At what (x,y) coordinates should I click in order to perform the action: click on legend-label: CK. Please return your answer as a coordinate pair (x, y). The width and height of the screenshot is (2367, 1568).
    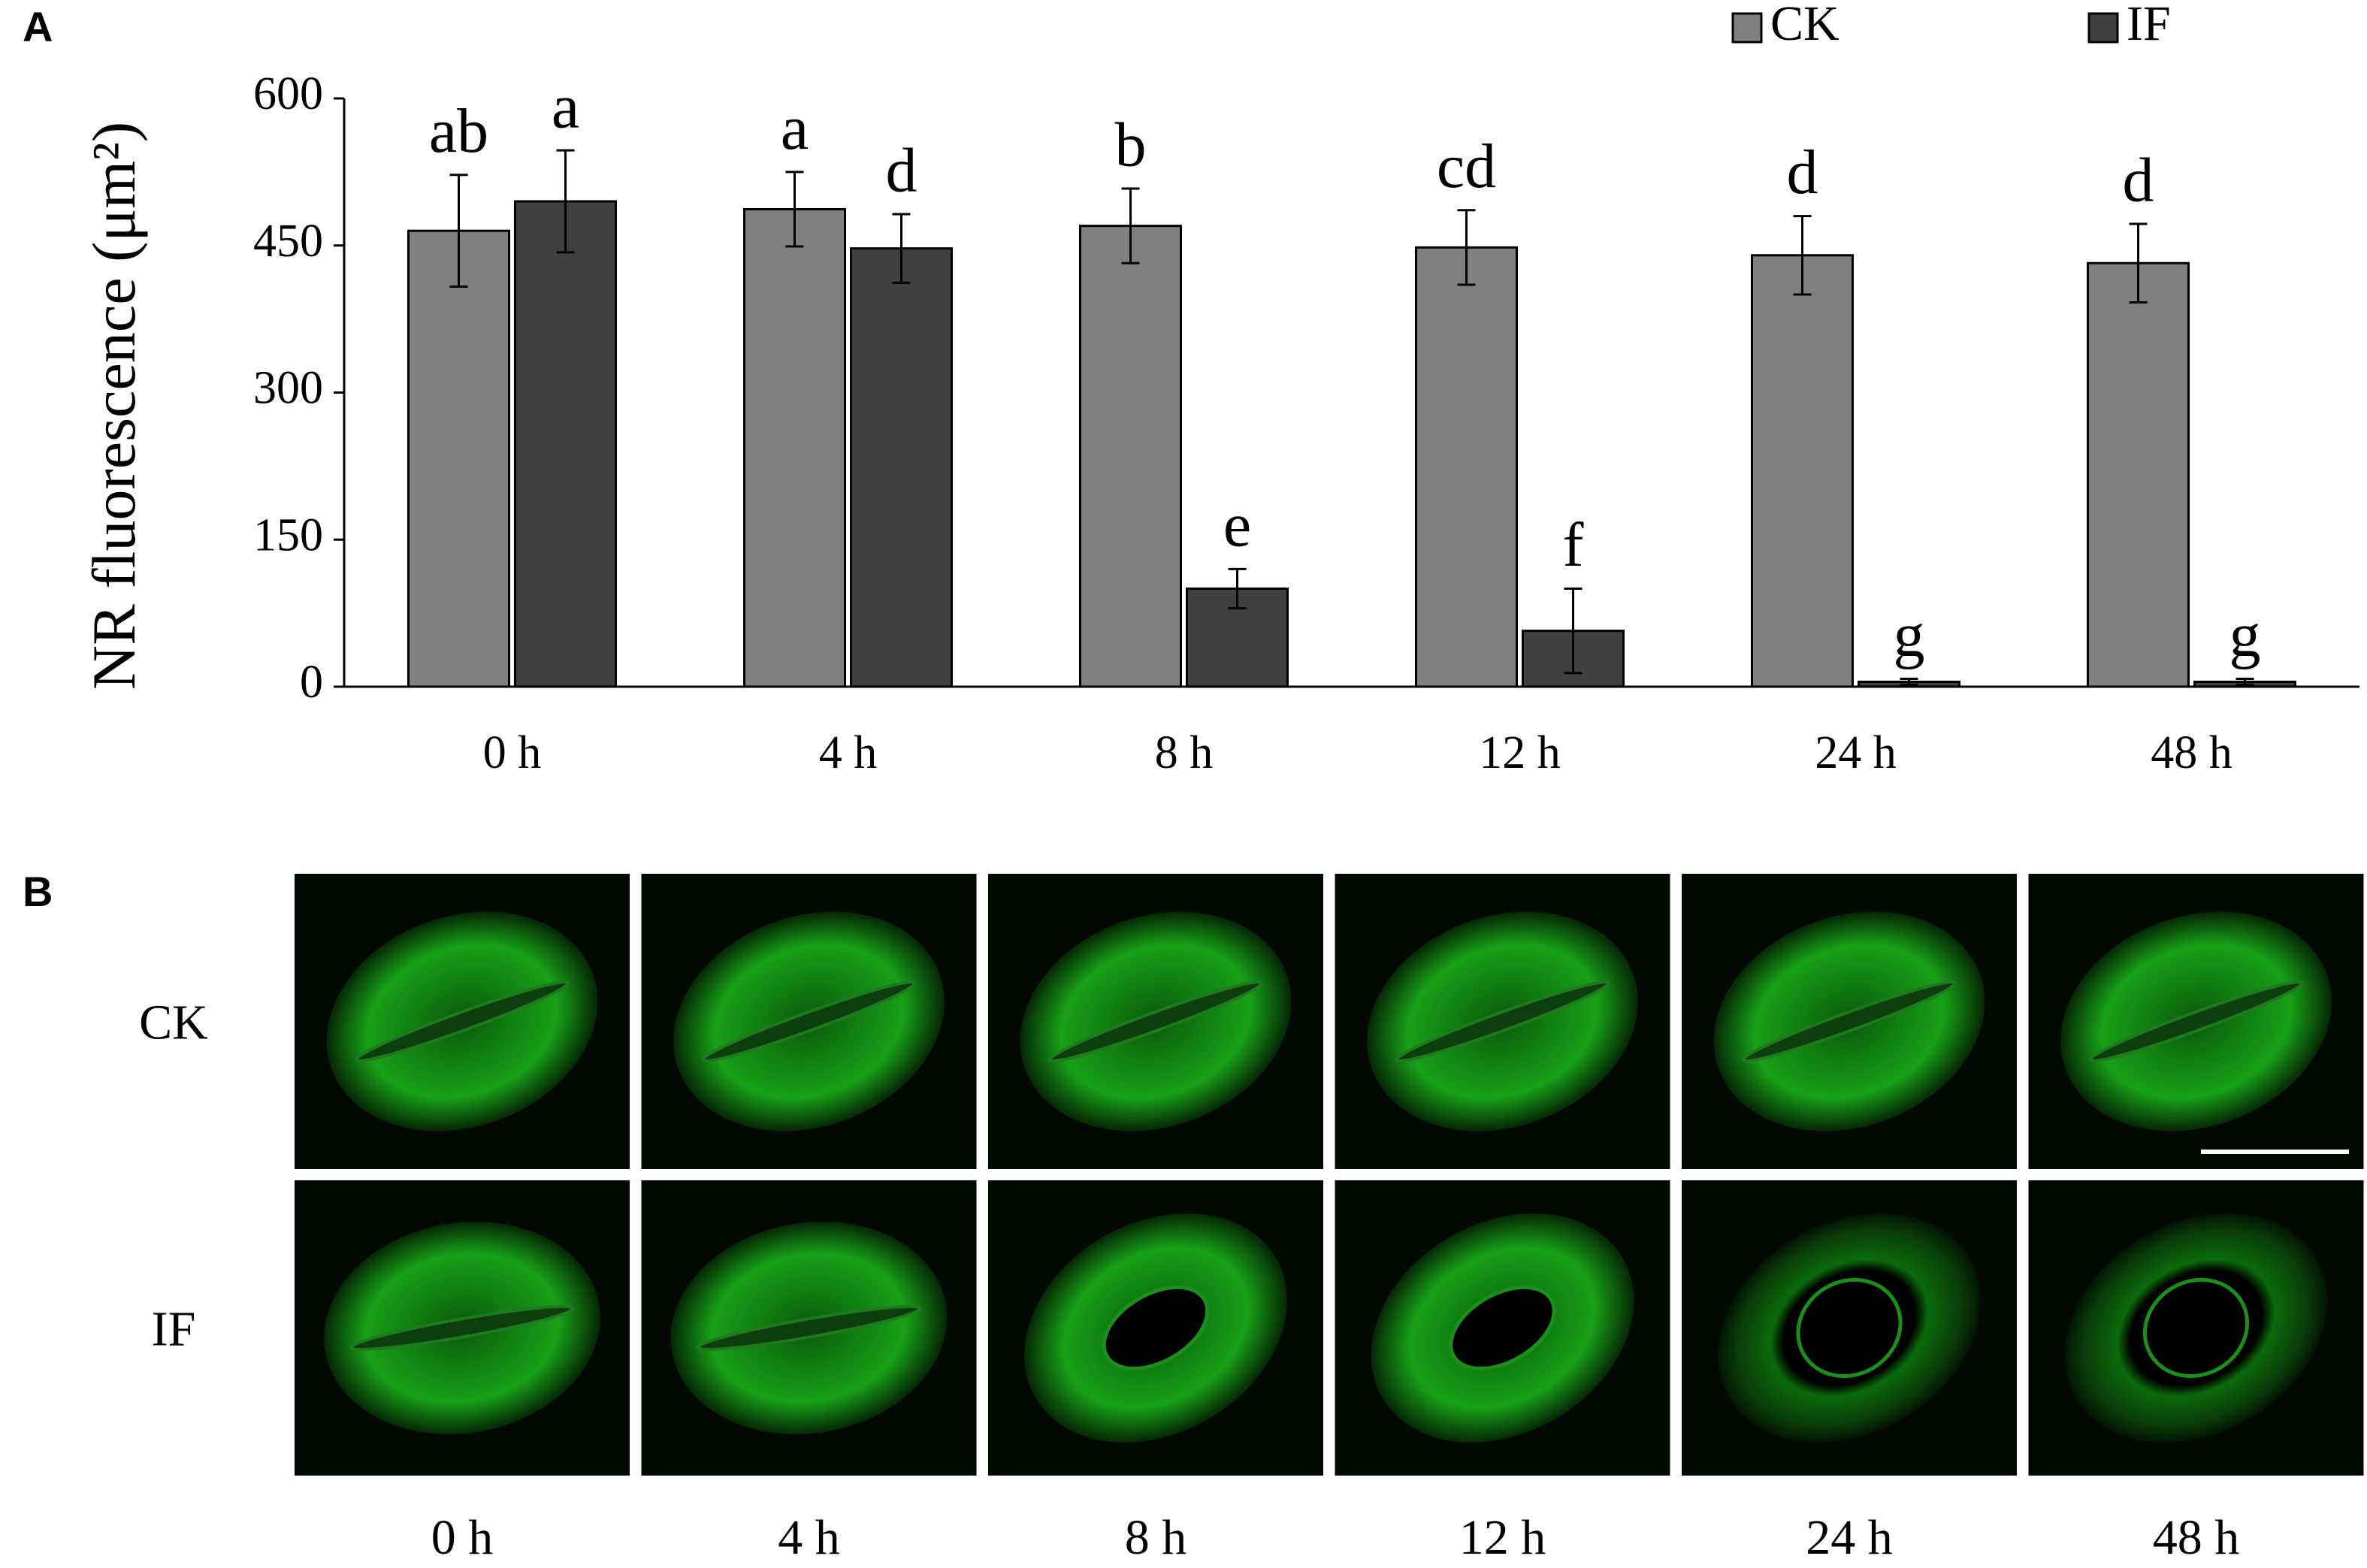
    Looking at the image, I should click on (1805, 26).